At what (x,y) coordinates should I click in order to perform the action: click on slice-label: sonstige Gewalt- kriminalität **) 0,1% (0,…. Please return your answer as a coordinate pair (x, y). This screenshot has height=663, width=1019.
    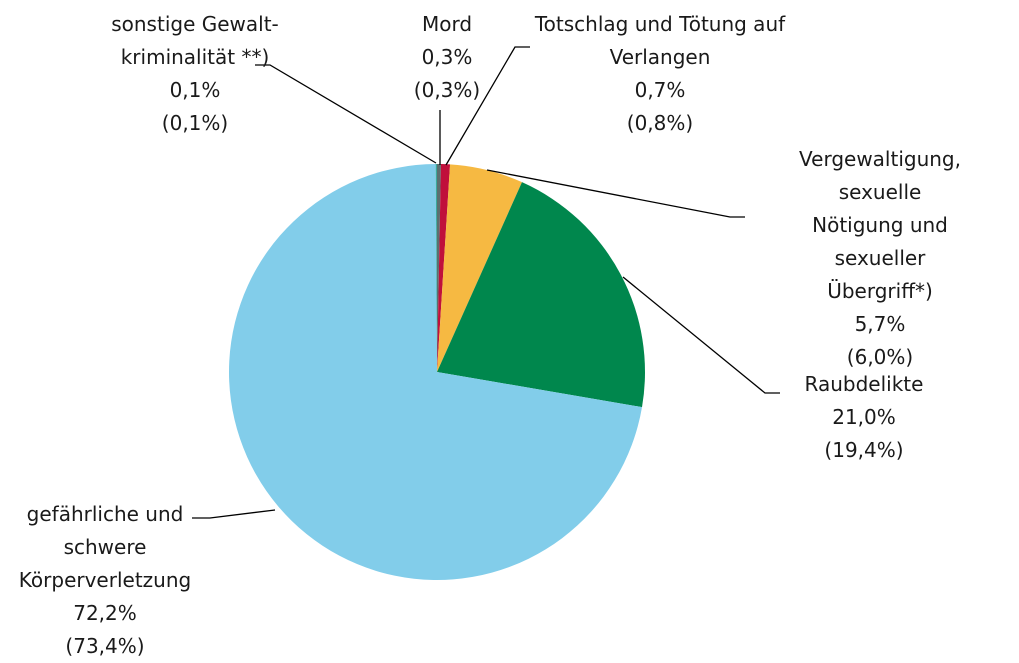
    Looking at the image, I should click on (195, 74).